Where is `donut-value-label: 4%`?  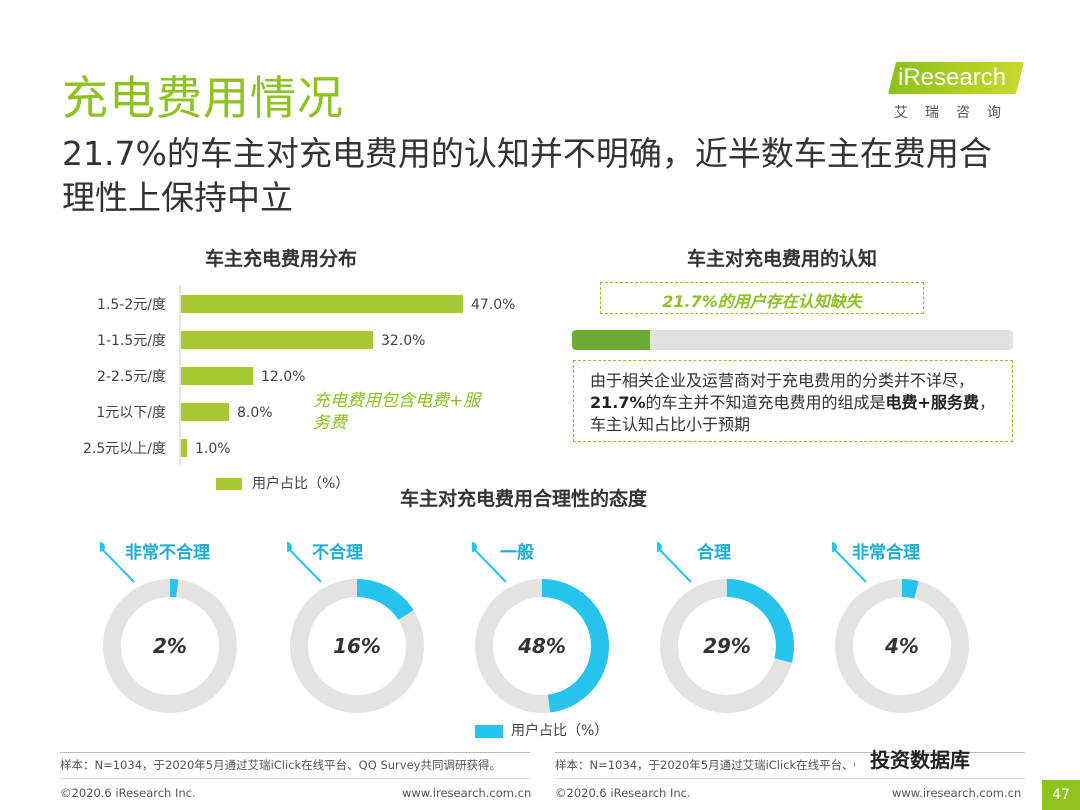
donut-value-label: 4% is located at coordinates (902, 646).